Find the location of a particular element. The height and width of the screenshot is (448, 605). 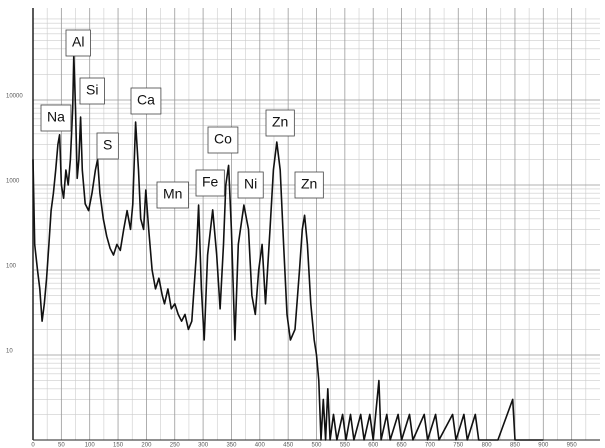

annotation: Co is located at coordinates (223, 140).